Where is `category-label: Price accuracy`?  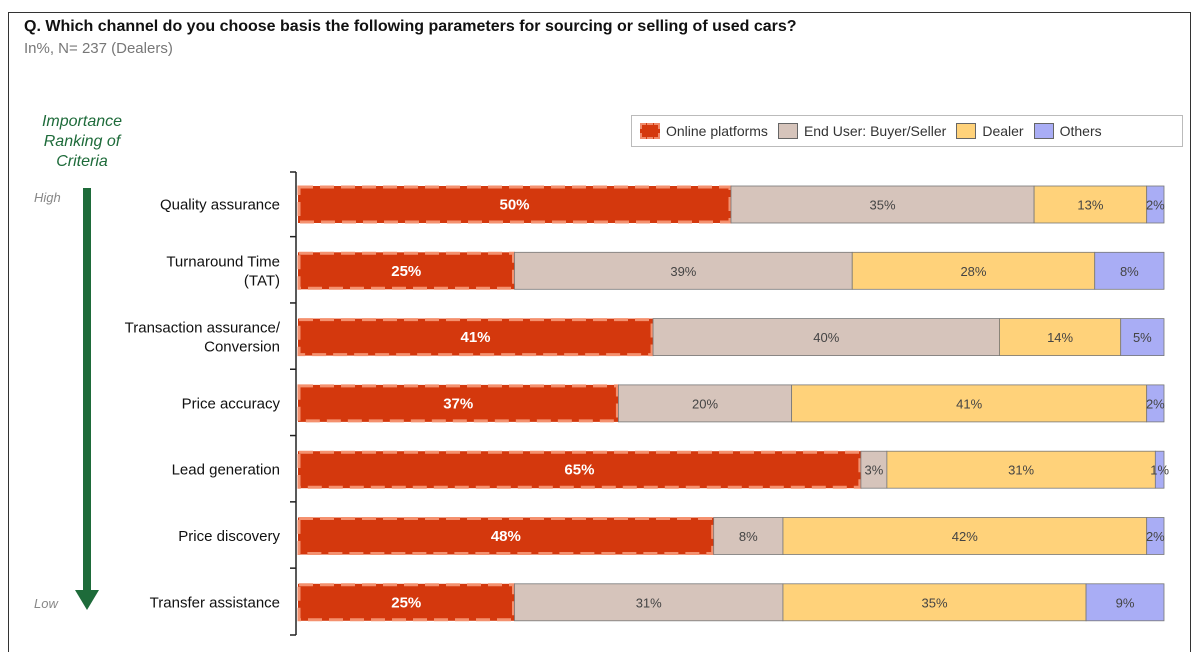
category-label: Price accuracy is located at coordinates (231, 403).